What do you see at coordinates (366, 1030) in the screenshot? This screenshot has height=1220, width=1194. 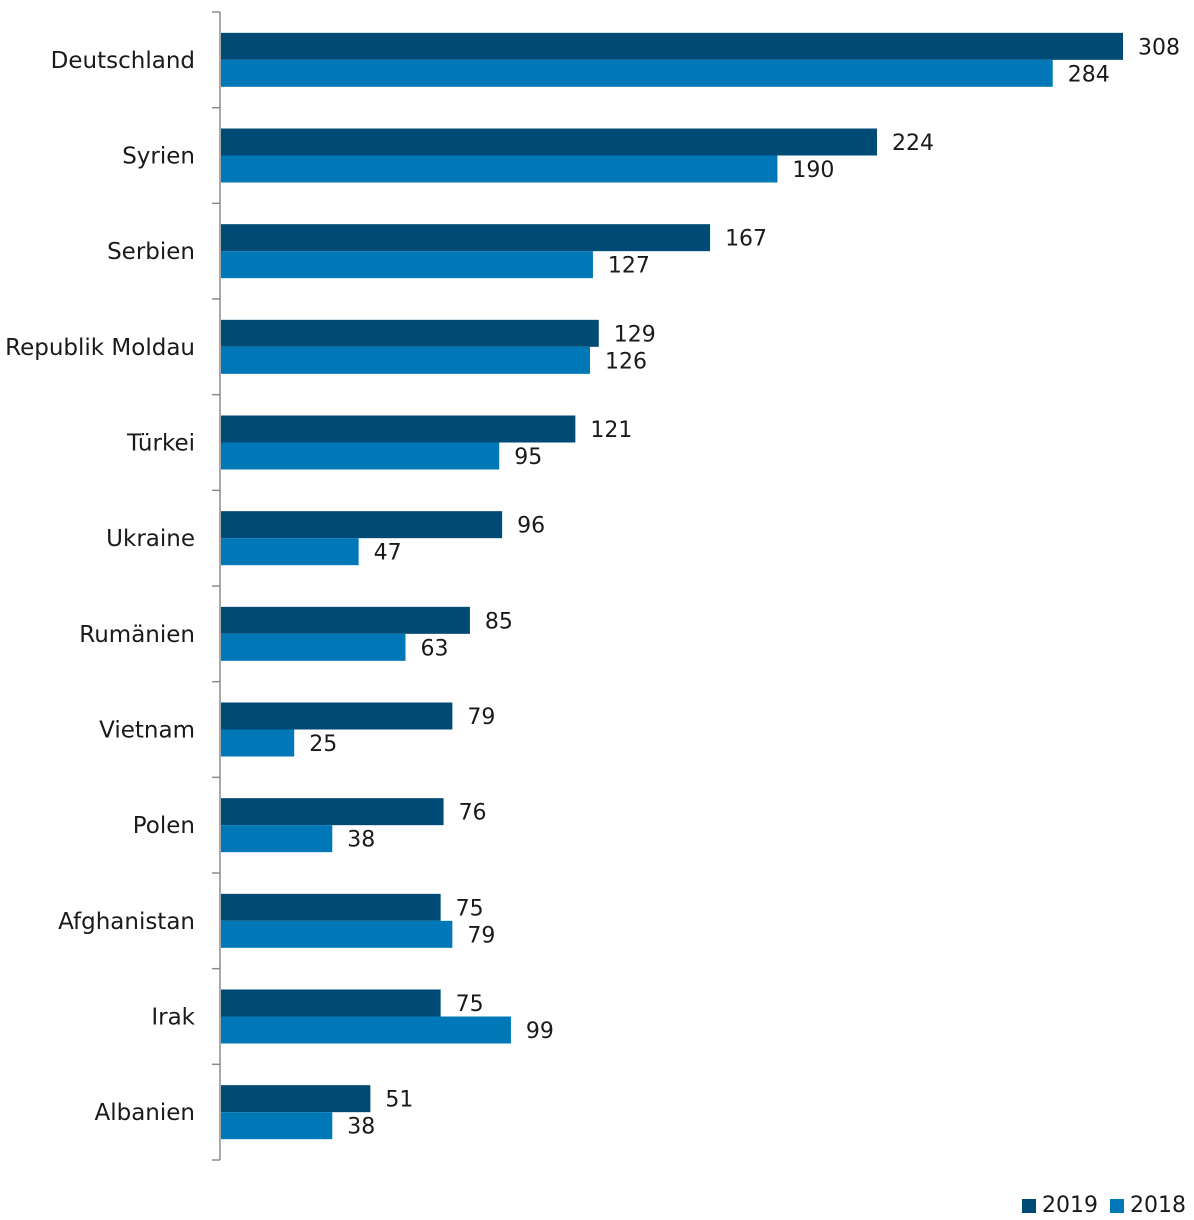 I see `bar-2018-irak` at bounding box center [366, 1030].